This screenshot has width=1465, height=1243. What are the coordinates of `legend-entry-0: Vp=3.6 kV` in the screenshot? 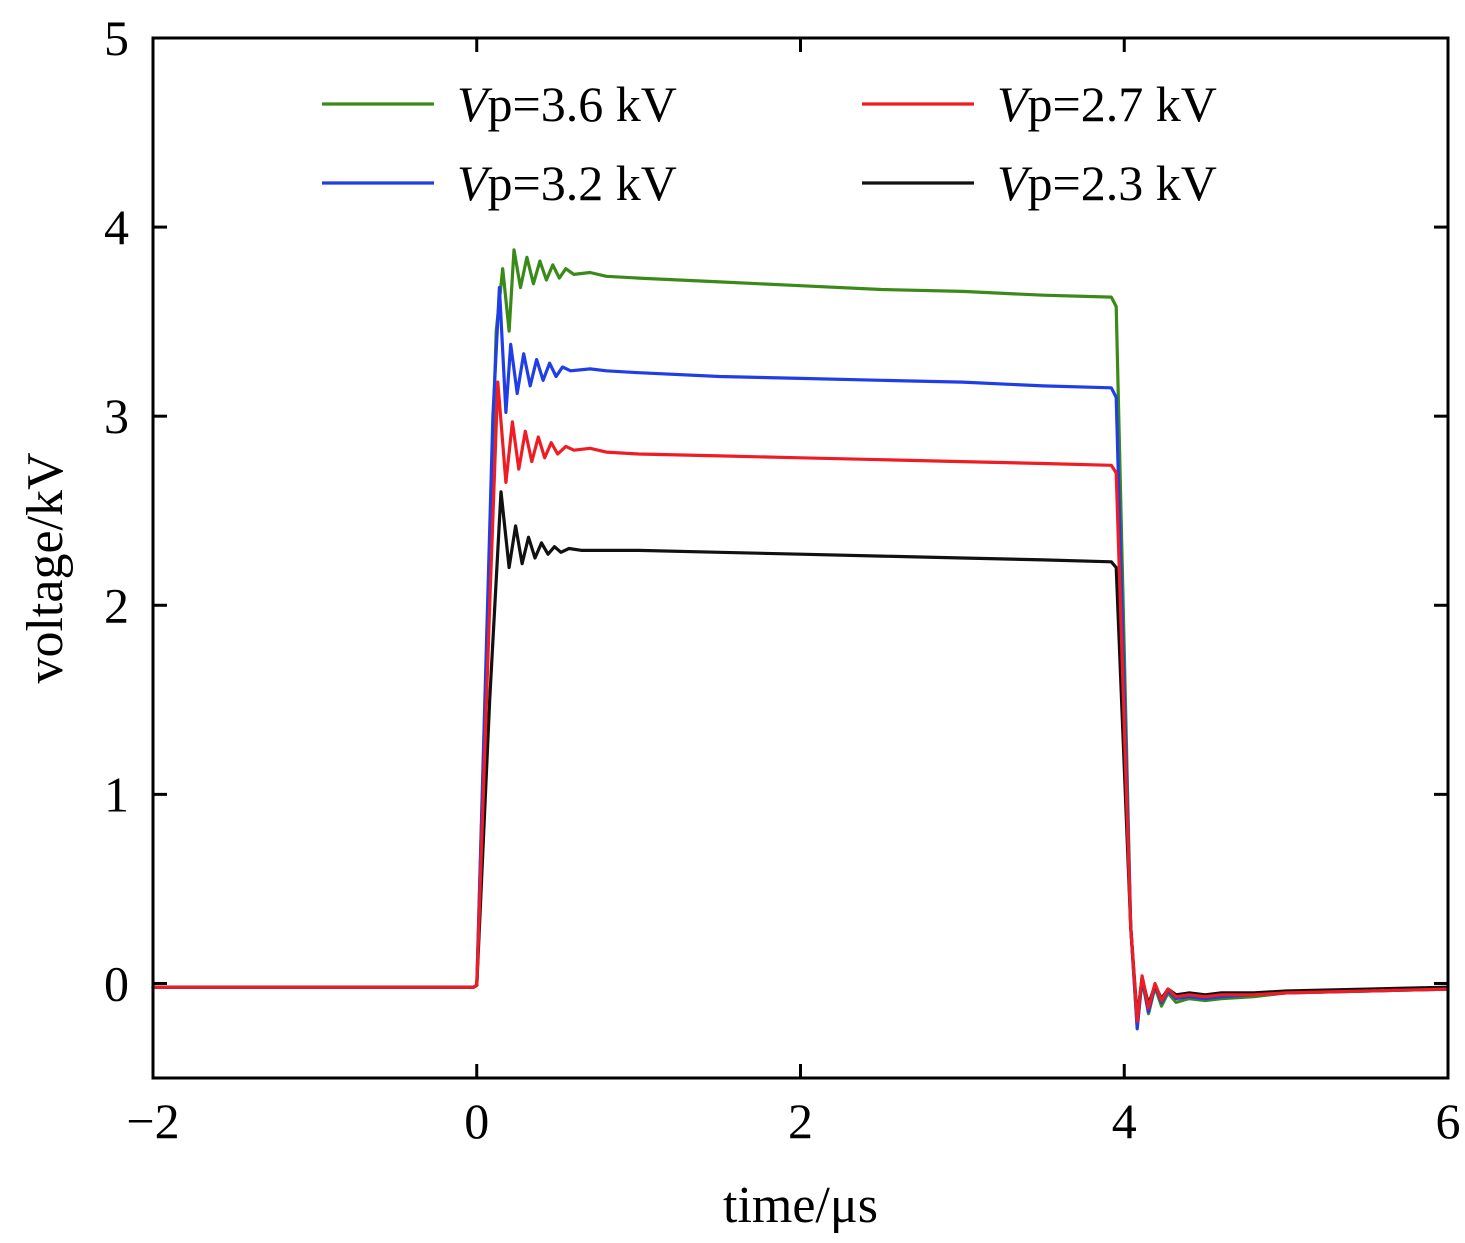 It's located at (499, 104).